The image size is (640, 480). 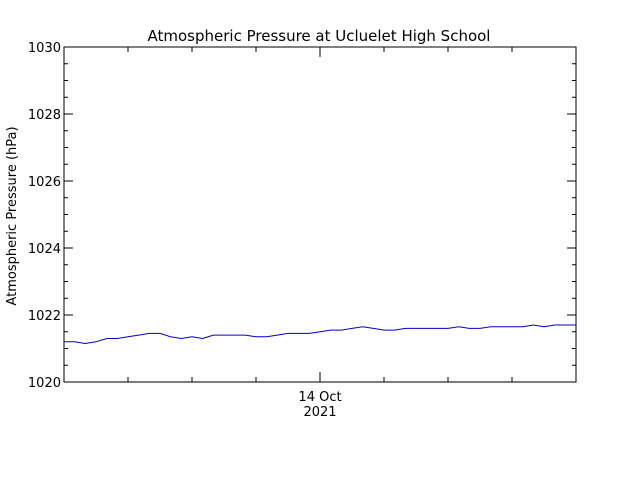 I want to click on y-tick-label: 1024, so click(x=44, y=249).